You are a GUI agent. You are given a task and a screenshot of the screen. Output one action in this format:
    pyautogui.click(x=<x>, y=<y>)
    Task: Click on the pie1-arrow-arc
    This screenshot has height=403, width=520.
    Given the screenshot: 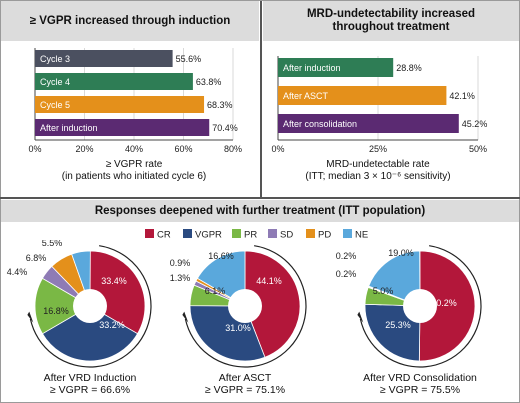 What is the action you would take?
    pyautogui.click(x=90, y=306)
    